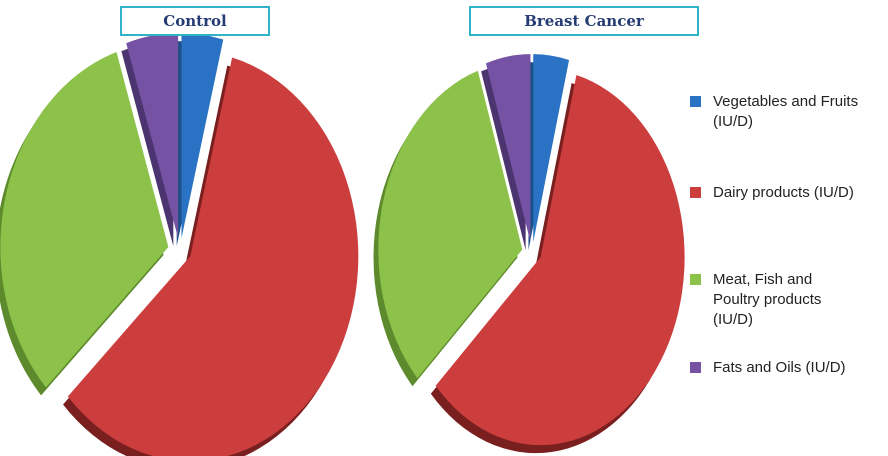 The image size is (888, 456). Describe the element at coordinates (786, 111) in the screenshot. I see `legend-label-vegetables: Vegetables and Fruits (IU/D)` at that location.